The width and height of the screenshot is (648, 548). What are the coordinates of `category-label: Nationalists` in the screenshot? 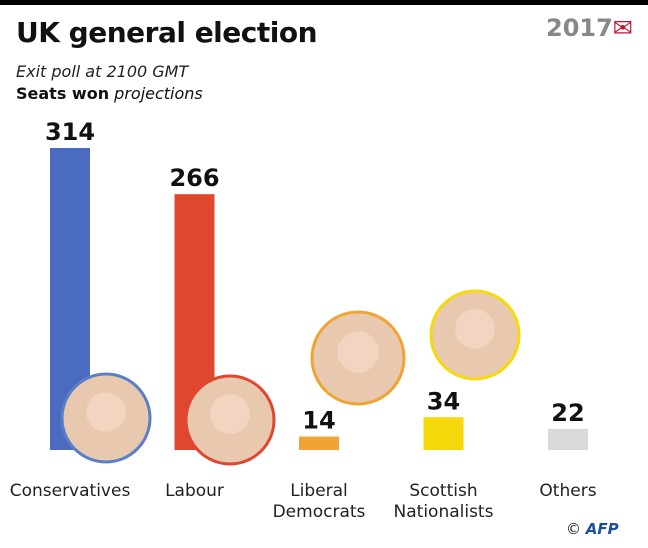 It's located at (444, 512).